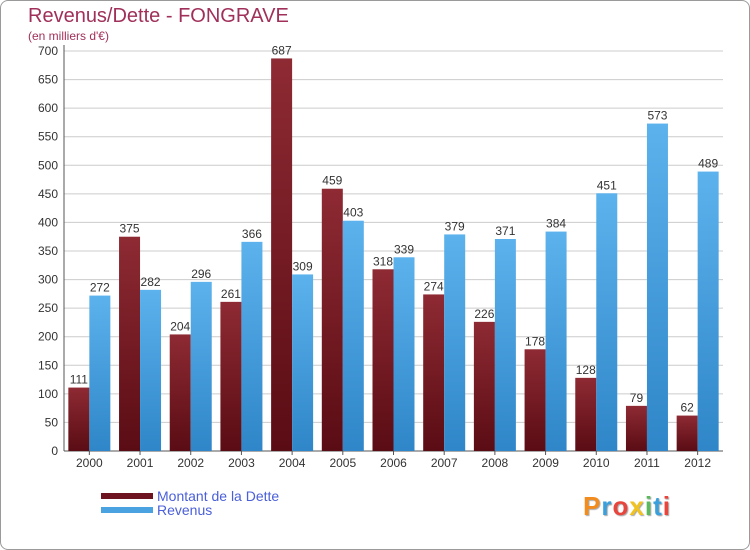 The image size is (750, 550). What do you see at coordinates (79, 380) in the screenshot?
I see `data-label: 111` at bounding box center [79, 380].